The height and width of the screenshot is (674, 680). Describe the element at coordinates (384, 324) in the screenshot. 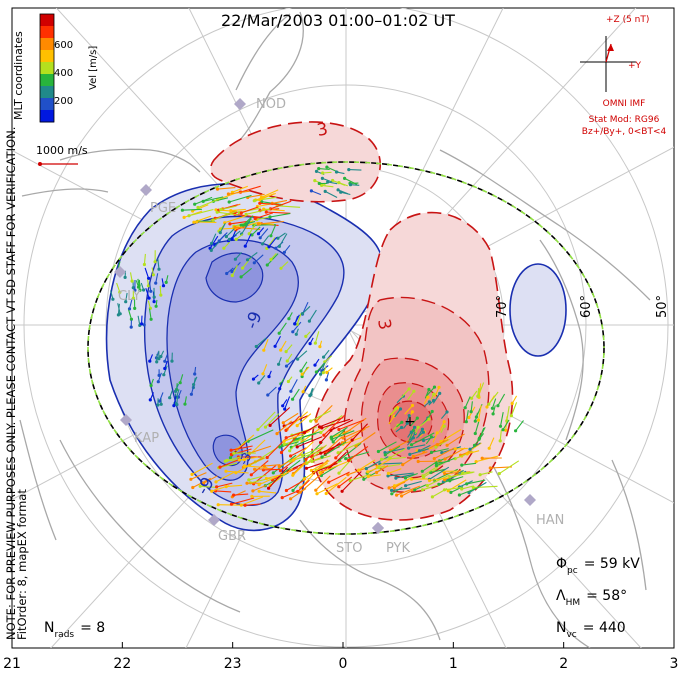

I see `contour-label-pos: 3` at that location.